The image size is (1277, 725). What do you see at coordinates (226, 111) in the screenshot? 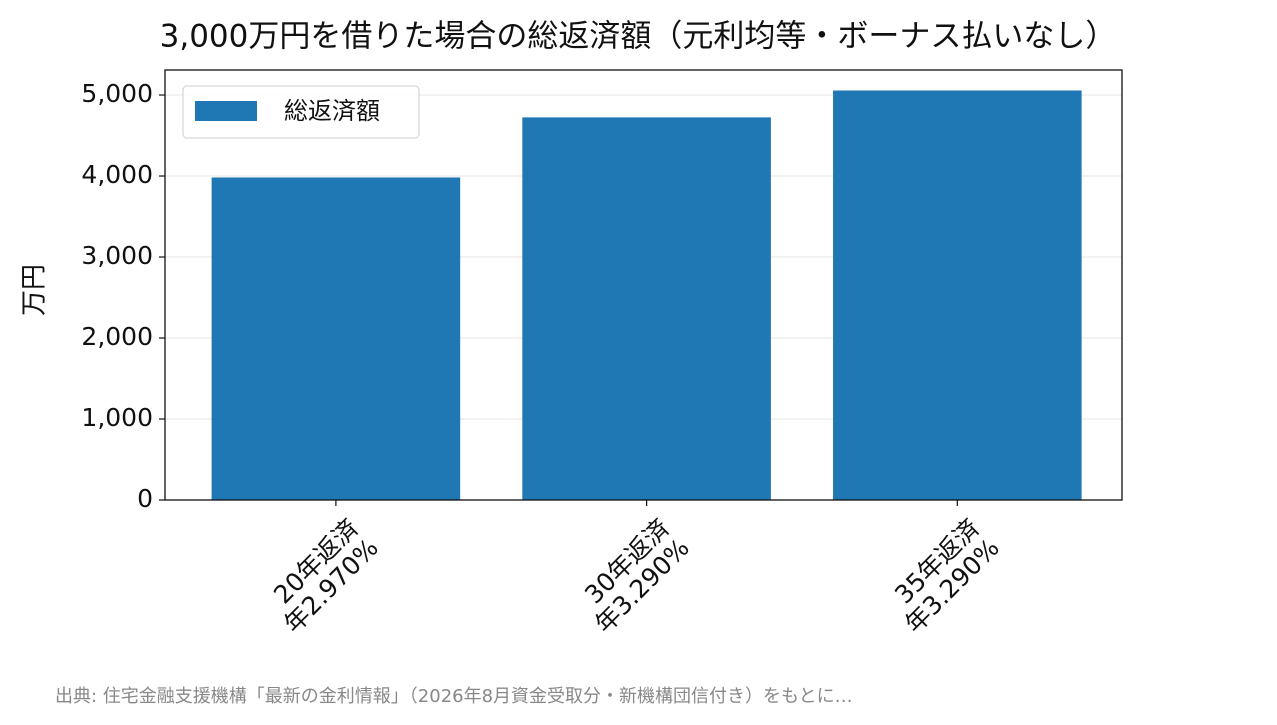
I see `legend-swatch` at bounding box center [226, 111].